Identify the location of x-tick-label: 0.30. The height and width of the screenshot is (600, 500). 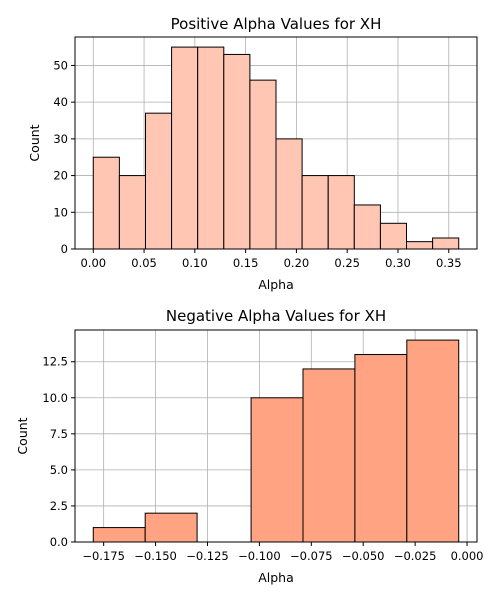
(398, 263).